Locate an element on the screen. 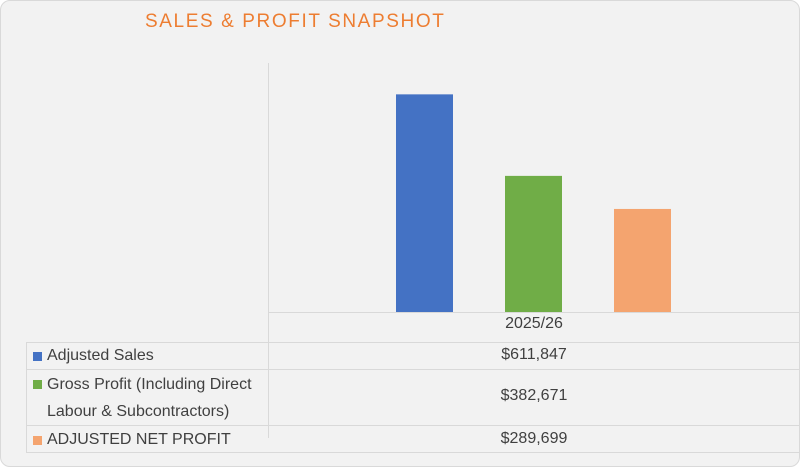 This screenshot has height=467, width=800. category-label: 2025/26 is located at coordinates (534, 323).